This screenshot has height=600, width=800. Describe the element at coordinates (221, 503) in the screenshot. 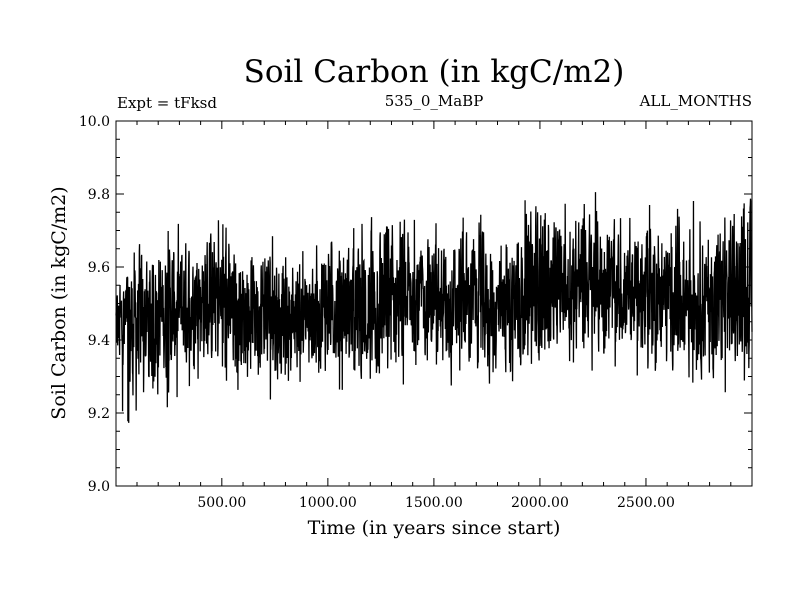

I see `x-tick-label: 500.00` at that location.